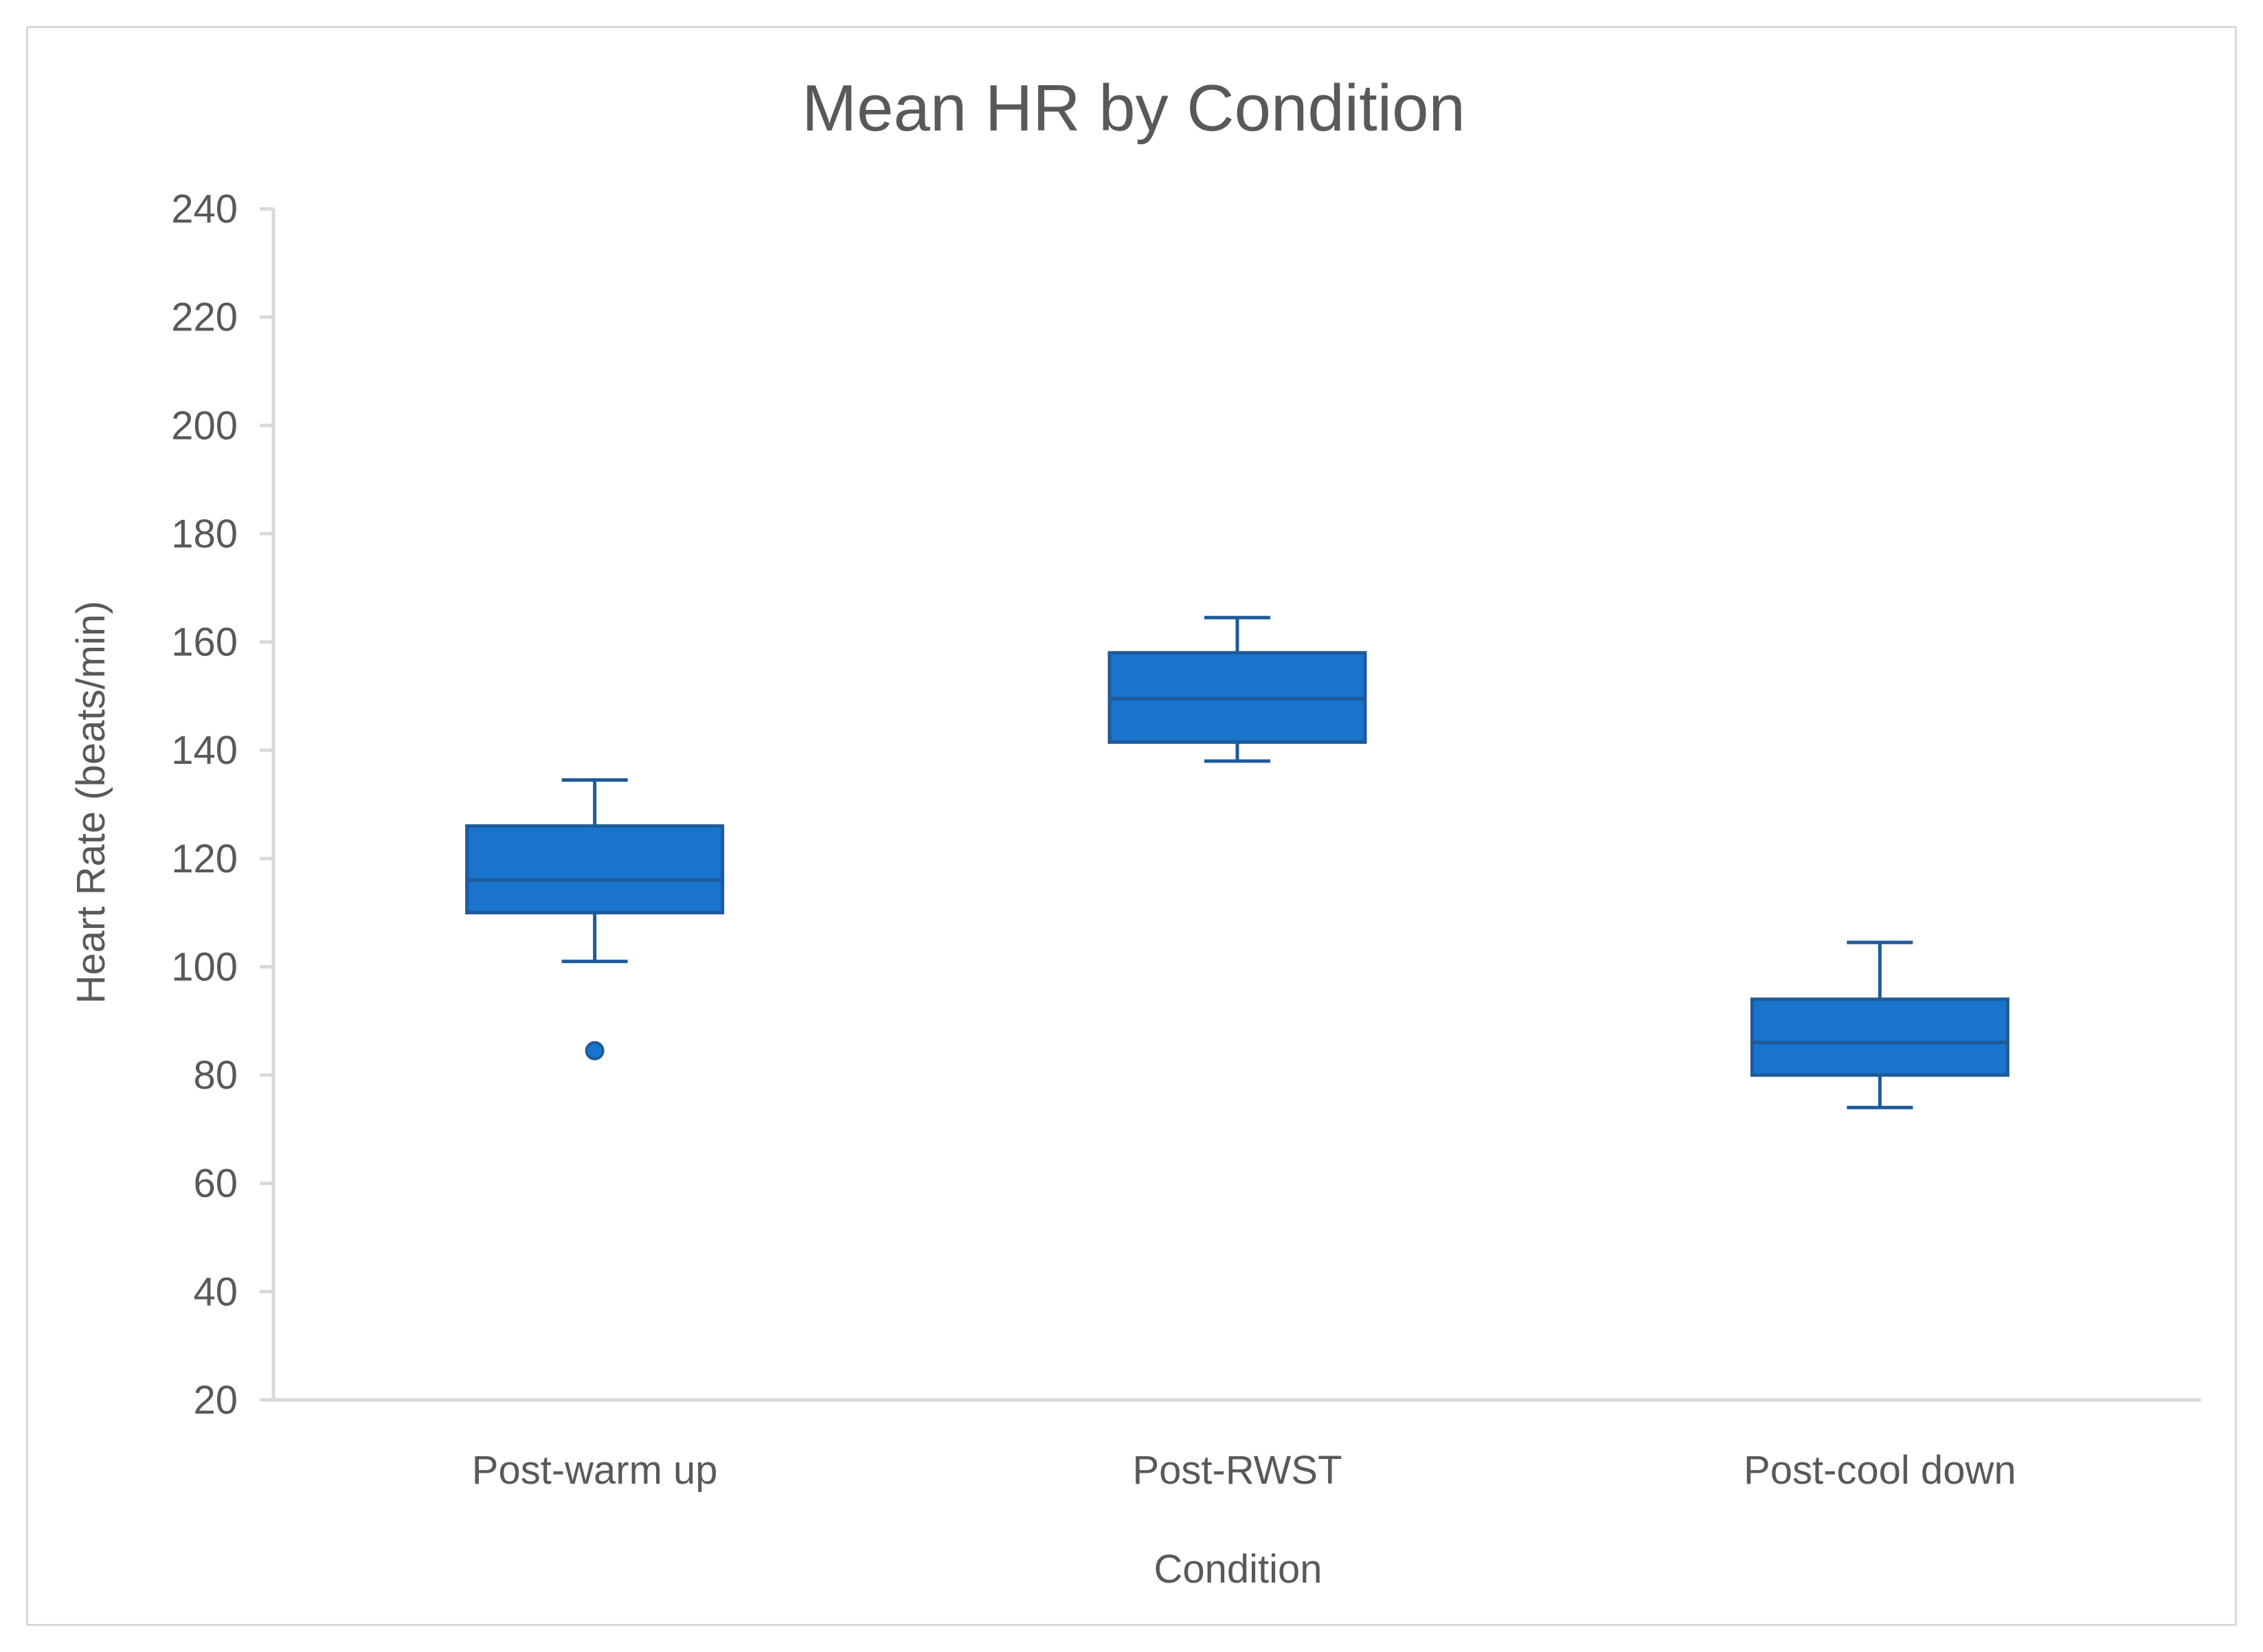 Image resolution: width=2263 pixels, height=1652 pixels. What do you see at coordinates (595, 1051) in the screenshot?
I see `outlier-point` at bounding box center [595, 1051].